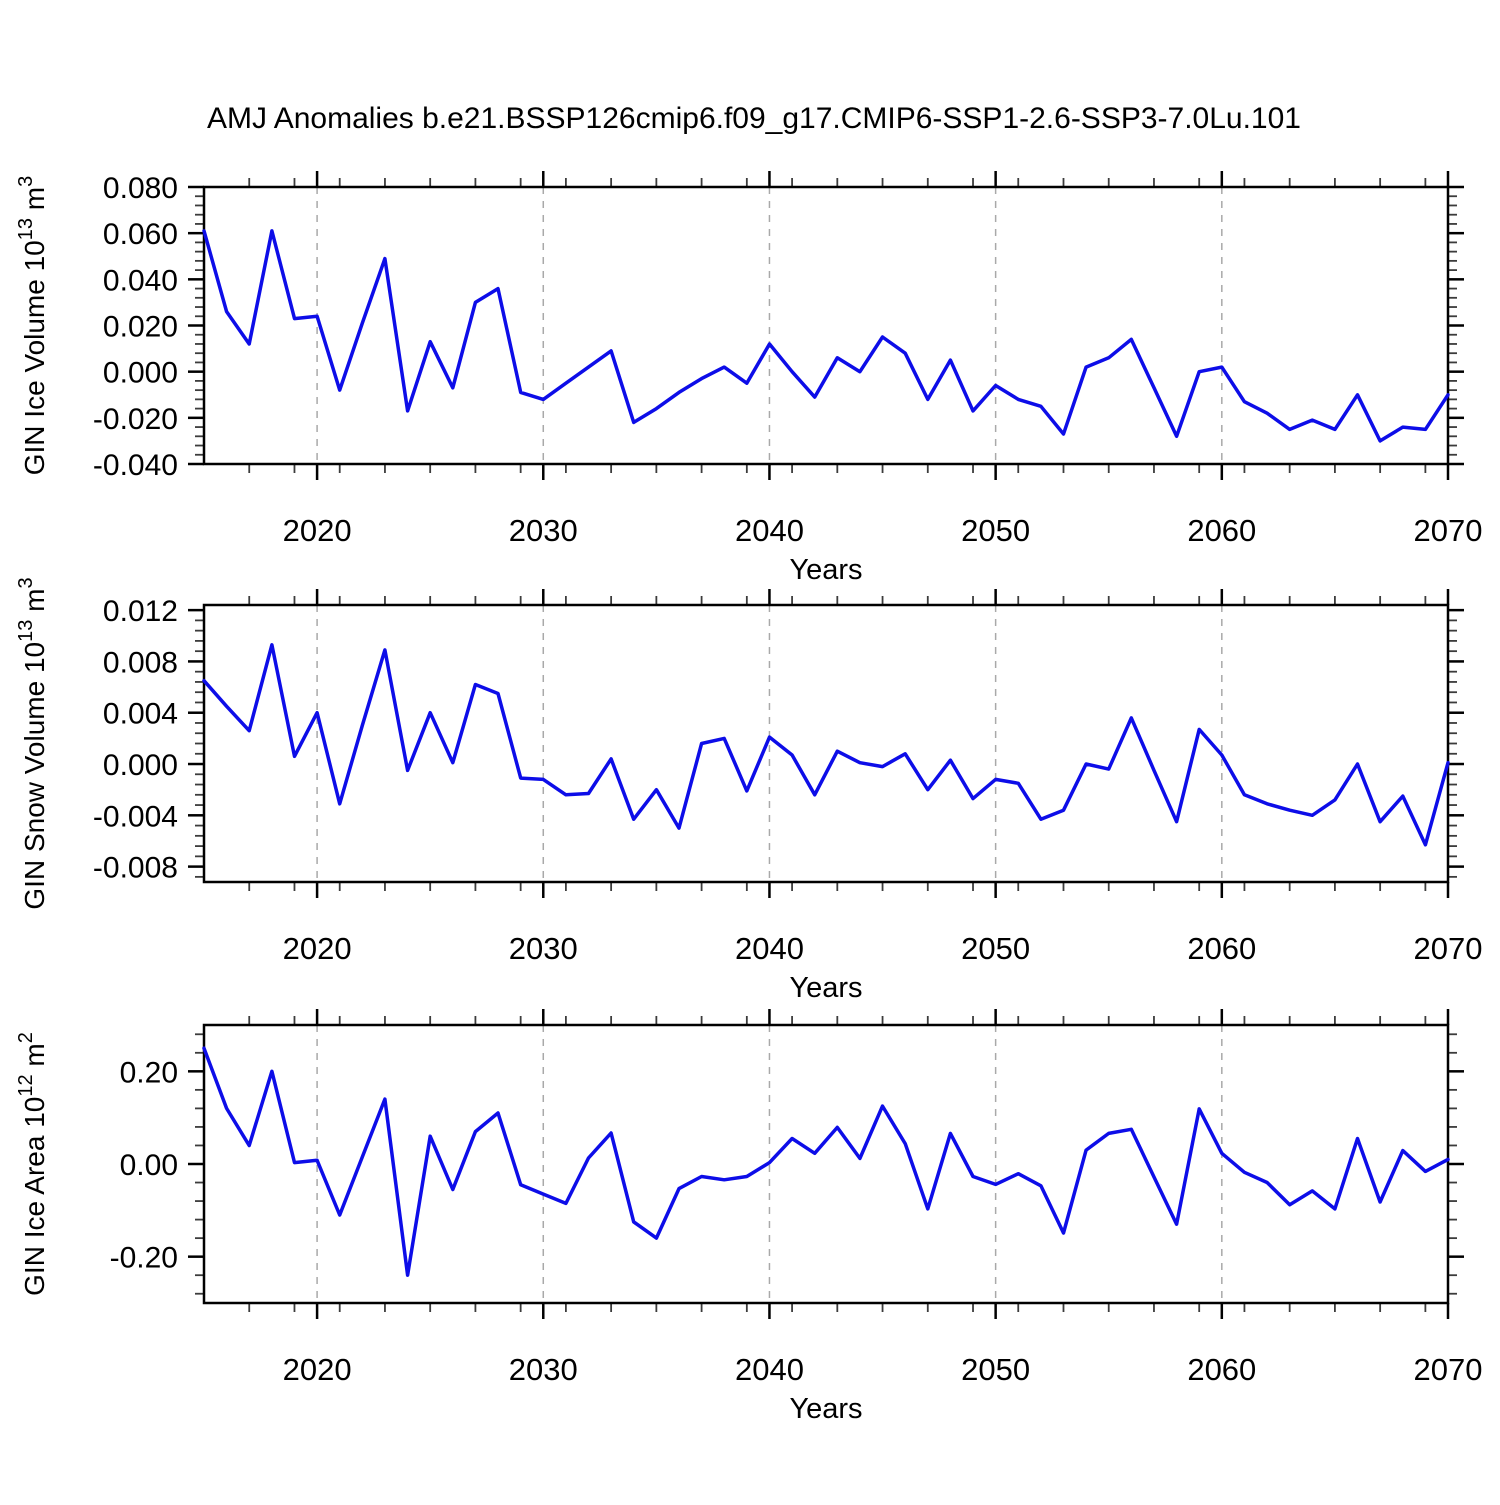  Describe the element at coordinates (140, 188) in the screenshot. I see `y-tick-label: 0.080` at that location.